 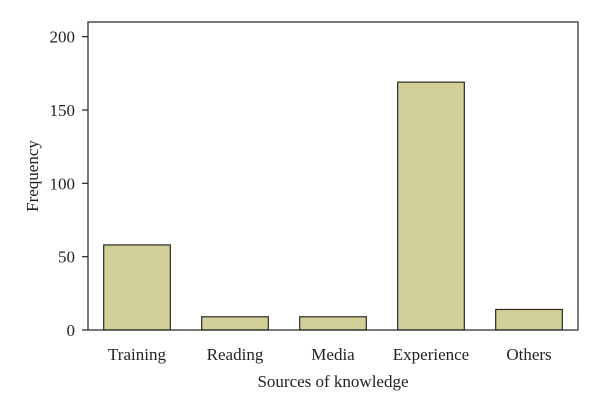 I want to click on bar-experience, so click(x=431, y=206).